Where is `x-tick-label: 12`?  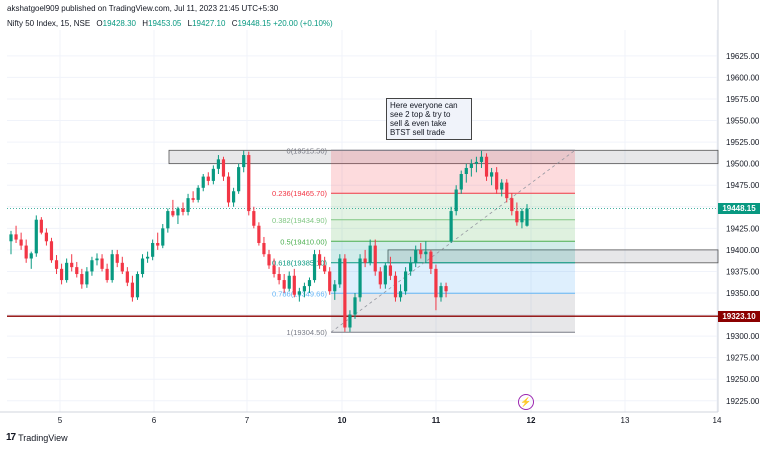 x-tick-label: 12 is located at coordinates (531, 420).